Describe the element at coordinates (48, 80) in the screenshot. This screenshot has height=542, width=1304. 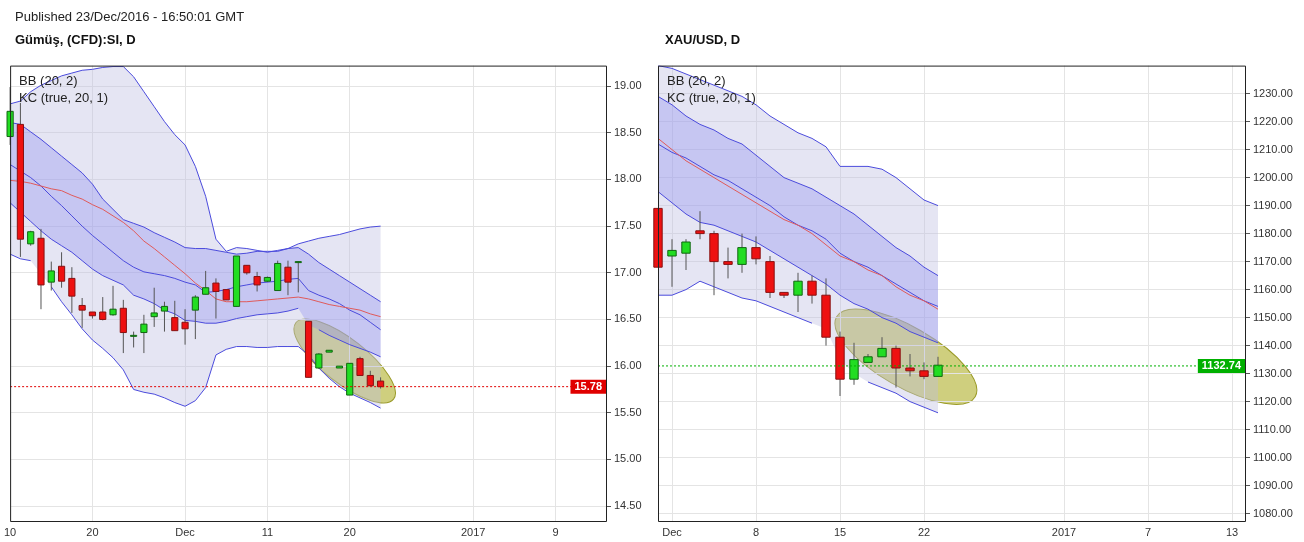
I see `annotation: BB (20, 2)` at that location.